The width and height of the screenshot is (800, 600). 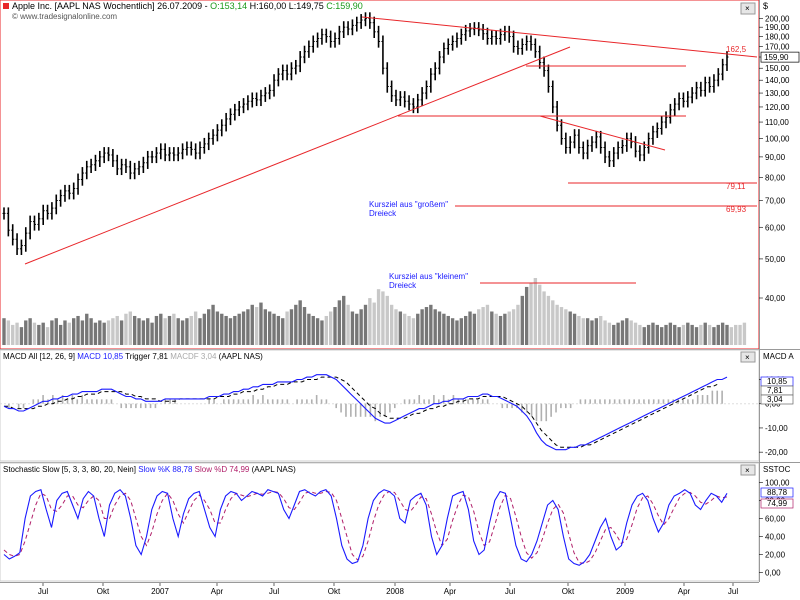 I want to click on price-tick-label: 180,00, so click(x=777, y=37).